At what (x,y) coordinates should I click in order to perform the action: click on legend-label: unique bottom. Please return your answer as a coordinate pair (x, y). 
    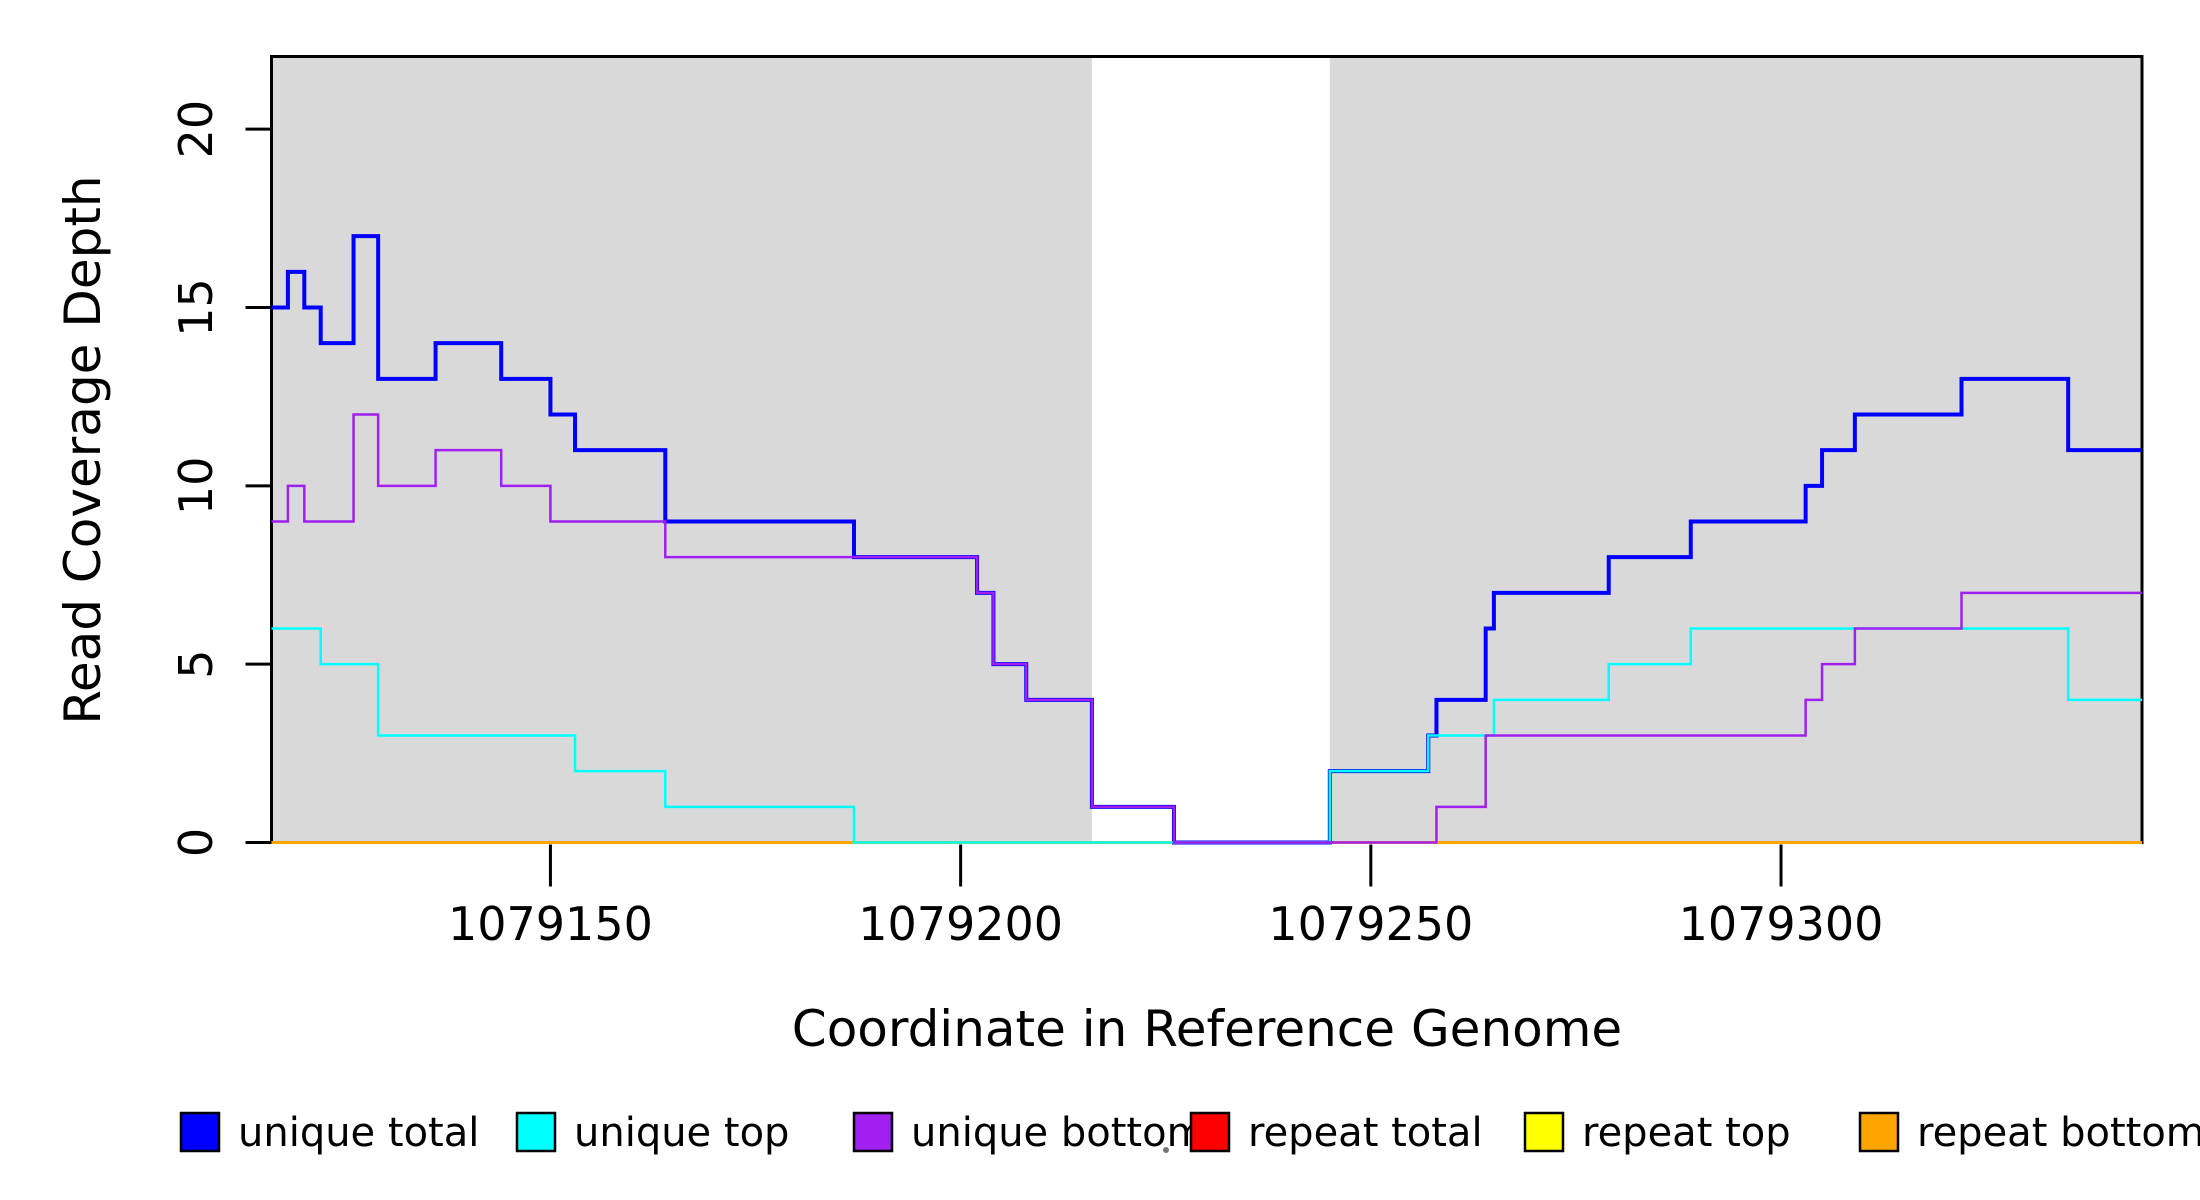
    Looking at the image, I should click on (1058, 1133).